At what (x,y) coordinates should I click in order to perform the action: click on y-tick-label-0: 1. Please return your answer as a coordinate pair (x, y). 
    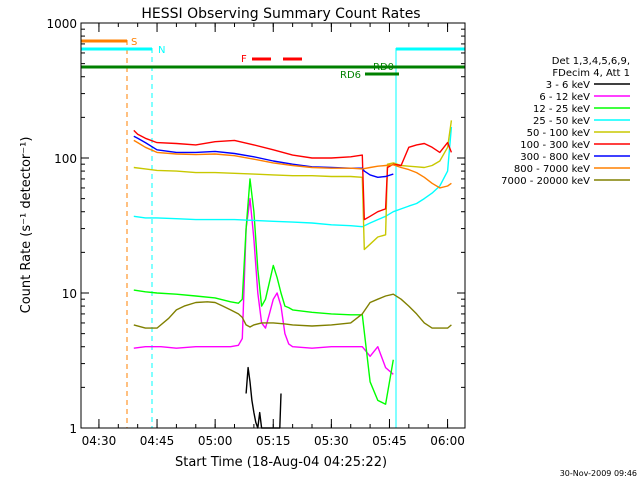
    Looking at the image, I should click on (73, 429).